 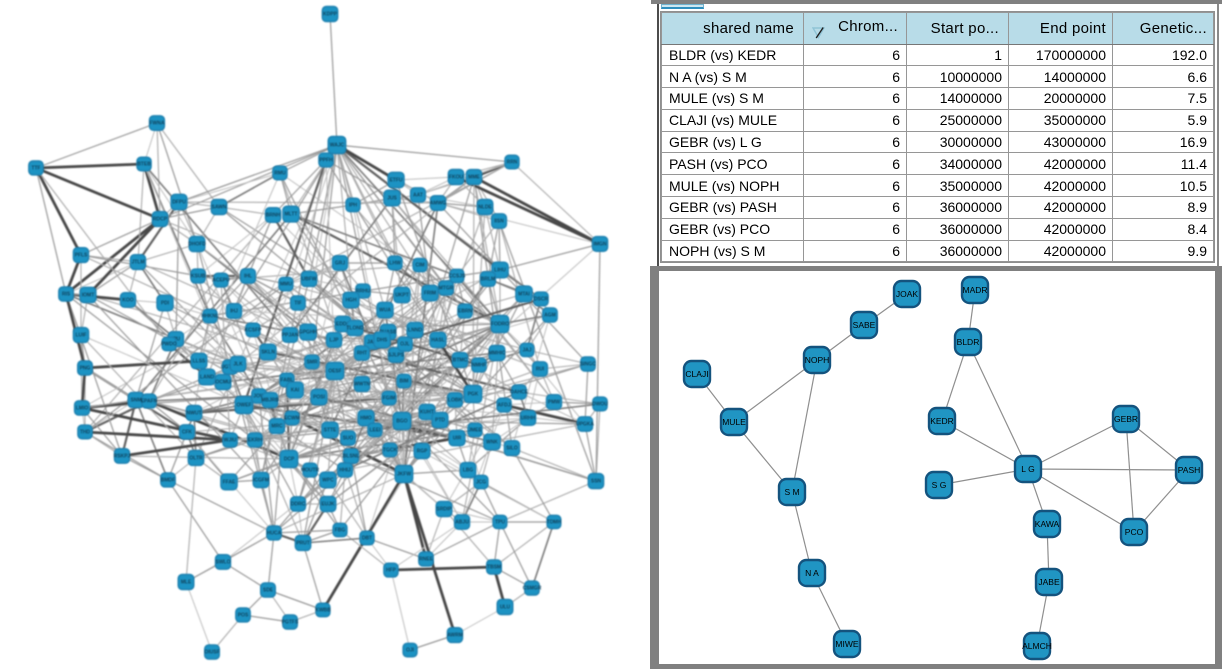 I want to click on svg-text: MLE, so click(x=186, y=583).